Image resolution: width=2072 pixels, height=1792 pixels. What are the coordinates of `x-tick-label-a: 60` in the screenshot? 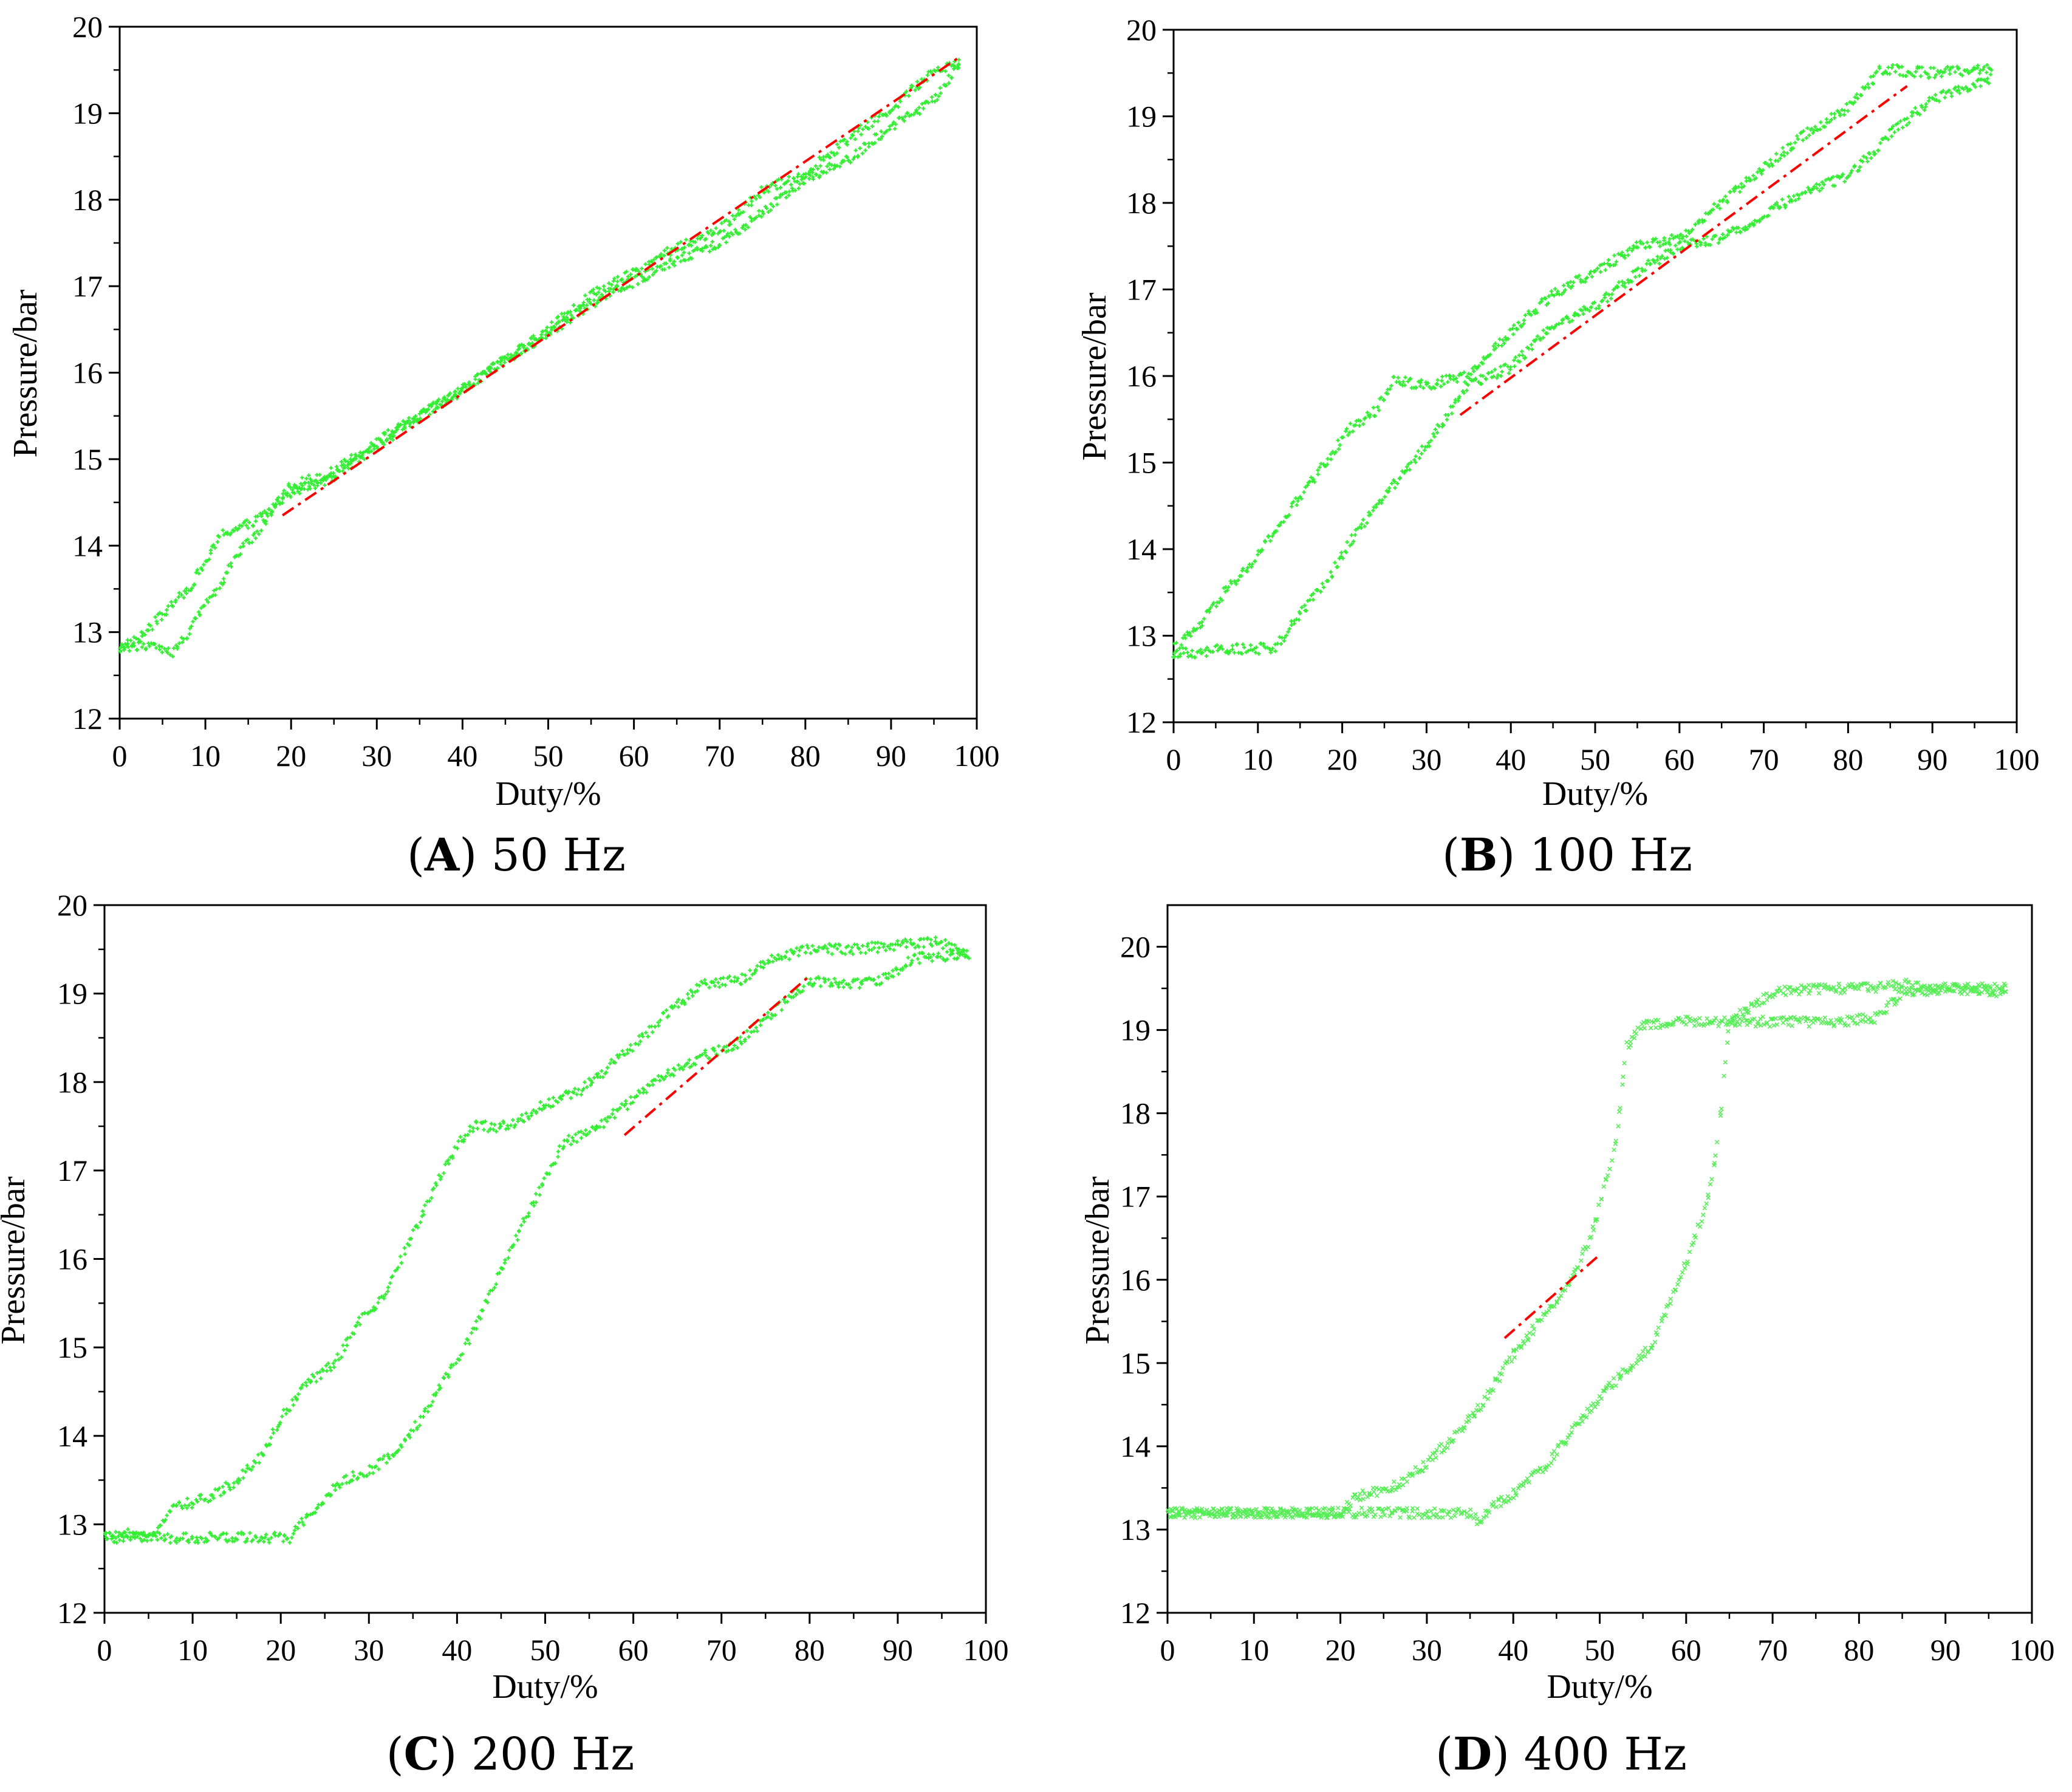 It's located at (634, 756).